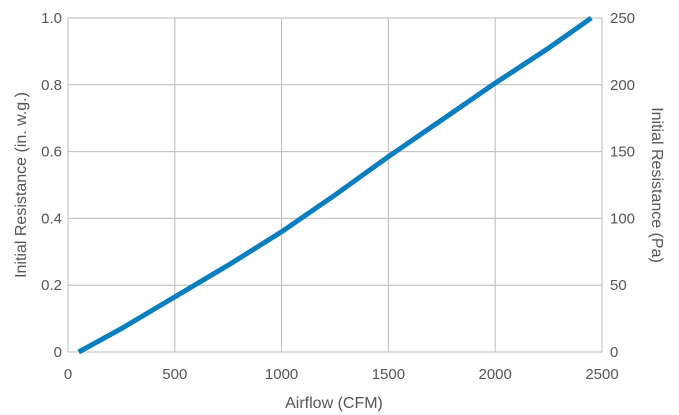 The width and height of the screenshot is (679, 415). I want to click on x-tick-labels: 0 500 1000 1500 2000 2500, so click(341, 374).